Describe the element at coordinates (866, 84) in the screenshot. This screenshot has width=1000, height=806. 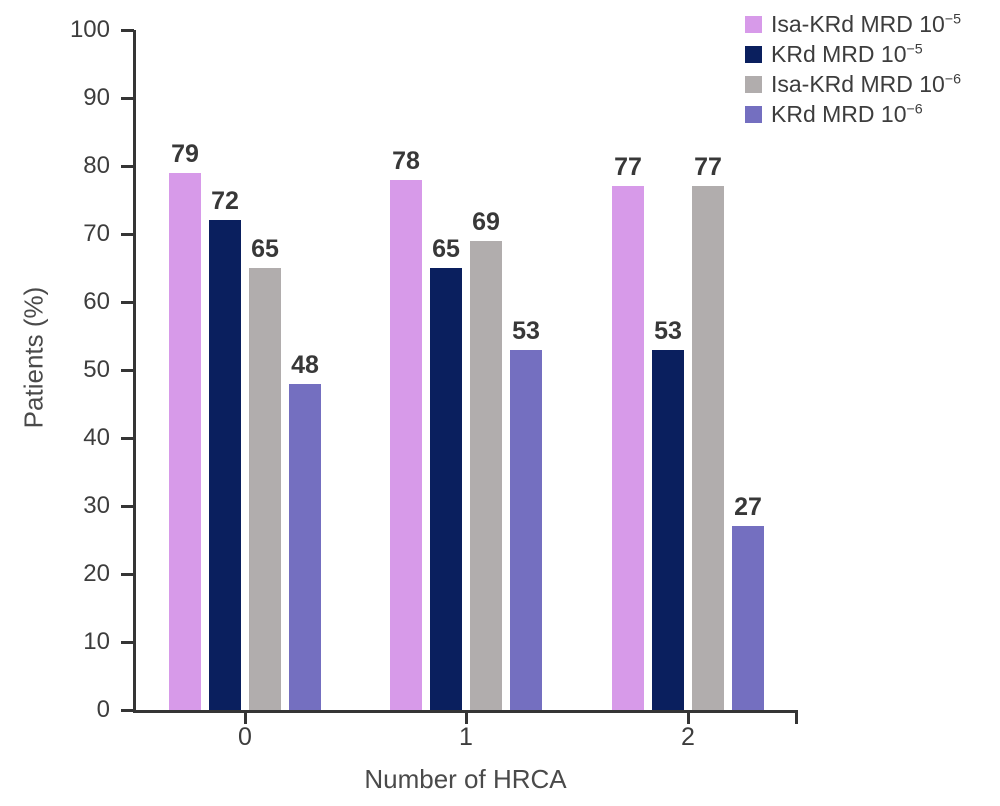
I see `legend-label: Isa-KRd MRD 10−6` at that location.